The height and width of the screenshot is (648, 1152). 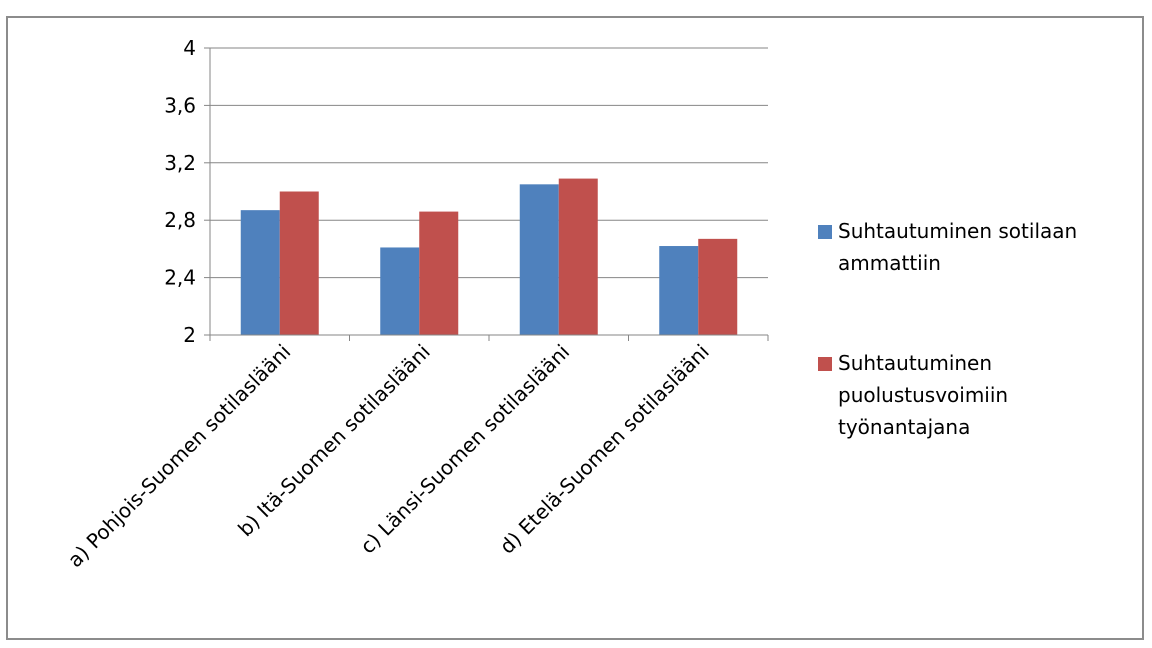 What do you see at coordinates (180, 278) in the screenshot?
I see `y-tick-label: 2,4` at bounding box center [180, 278].